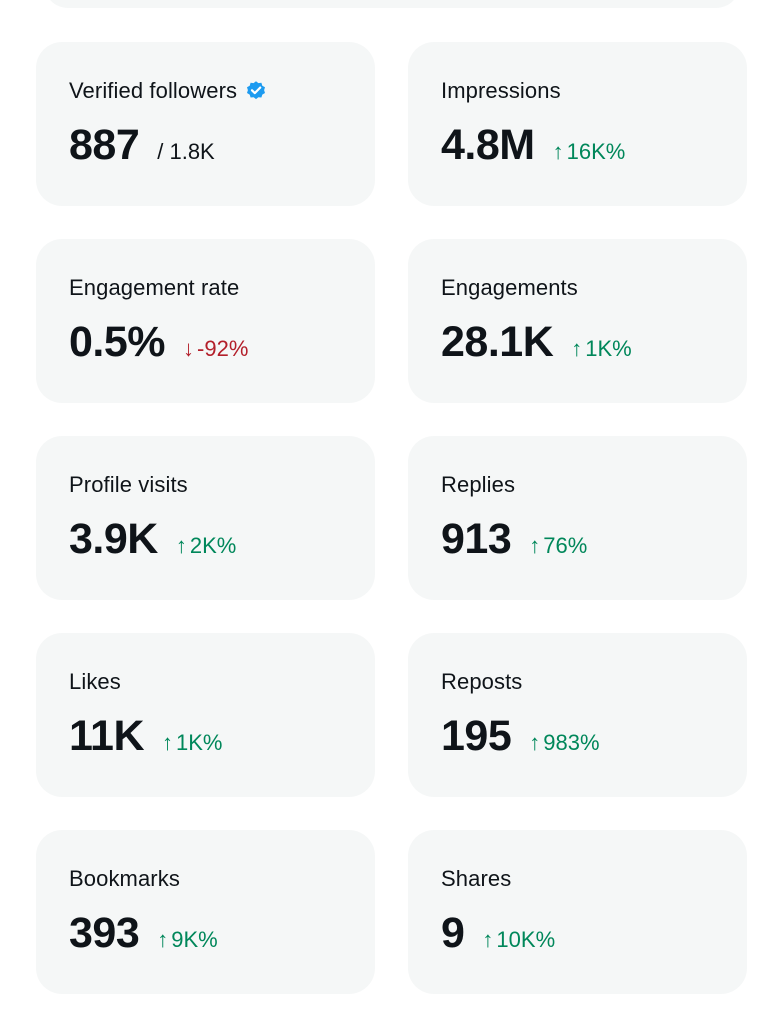 This screenshot has height=1024, width=780. Describe the element at coordinates (256, 91) in the screenshot. I see `verified-badge-icon` at that location.